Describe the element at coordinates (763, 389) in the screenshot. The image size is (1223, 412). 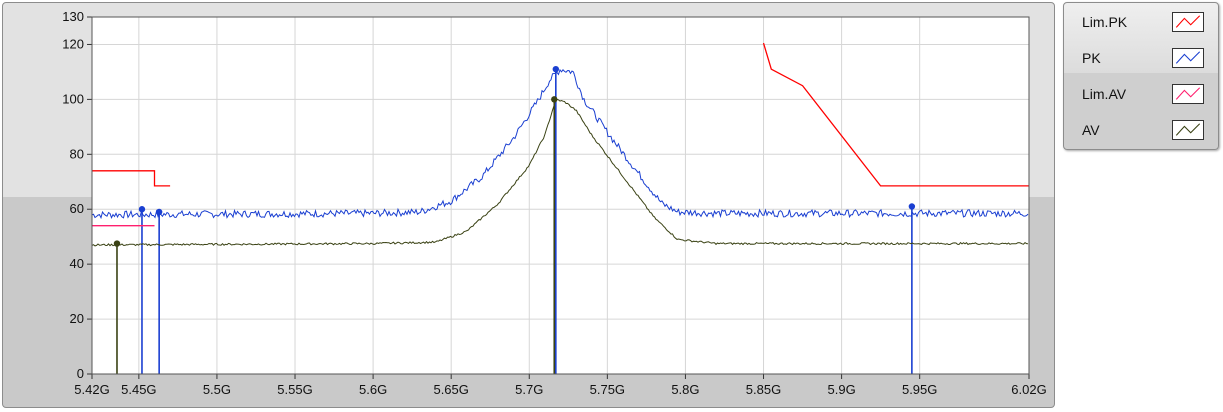
I see `x-tick-label: 5.85G` at that location.